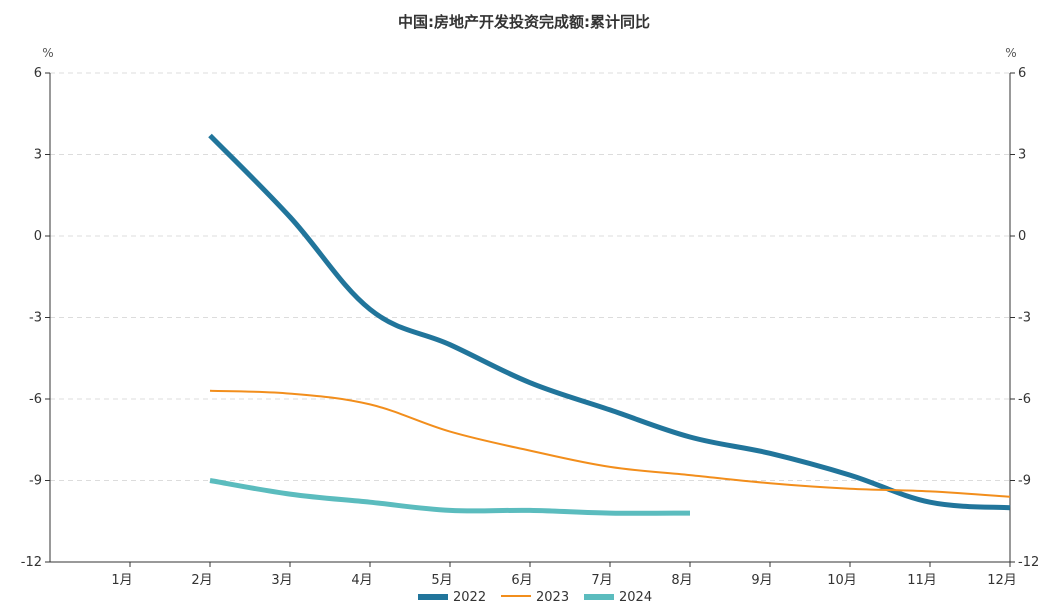  What do you see at coordinates (35, 399) in the screenshot?
I see `y-tick-label-left: -6` at bounding box center [35, 399].